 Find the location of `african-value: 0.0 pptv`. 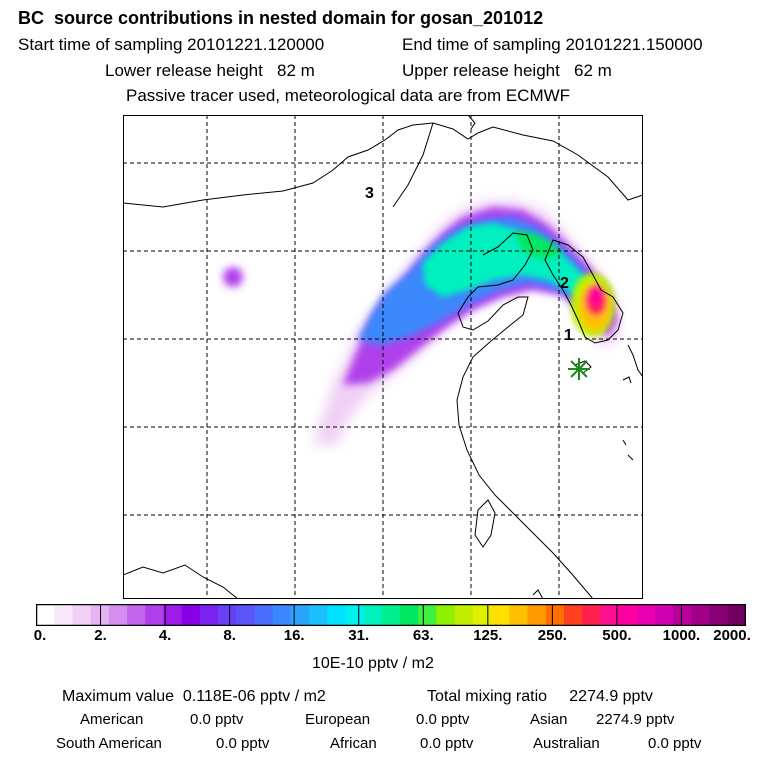

african-value: 0.0 pptv is located at coordinates (447, 743).